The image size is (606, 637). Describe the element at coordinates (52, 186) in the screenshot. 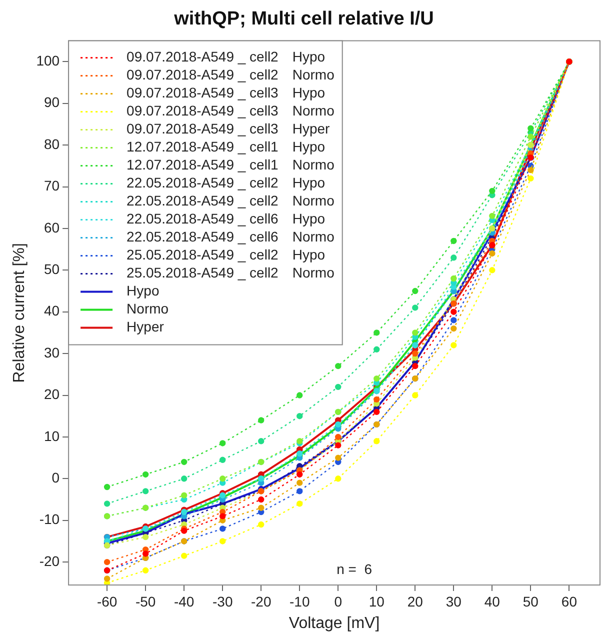

I see `y-tick-label: 70` at that location.